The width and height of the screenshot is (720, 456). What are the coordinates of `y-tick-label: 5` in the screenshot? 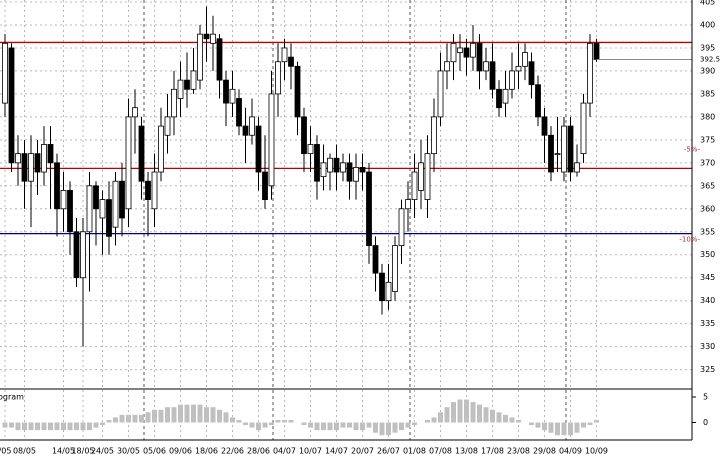 It's located at (705, 397).